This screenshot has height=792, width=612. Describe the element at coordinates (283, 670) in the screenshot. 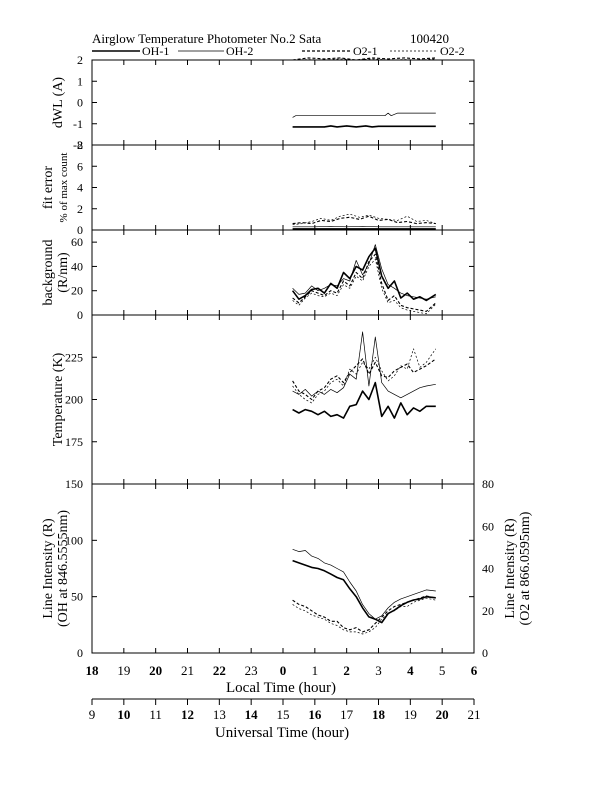

I see `local-time-tick-label: 0` at that location.